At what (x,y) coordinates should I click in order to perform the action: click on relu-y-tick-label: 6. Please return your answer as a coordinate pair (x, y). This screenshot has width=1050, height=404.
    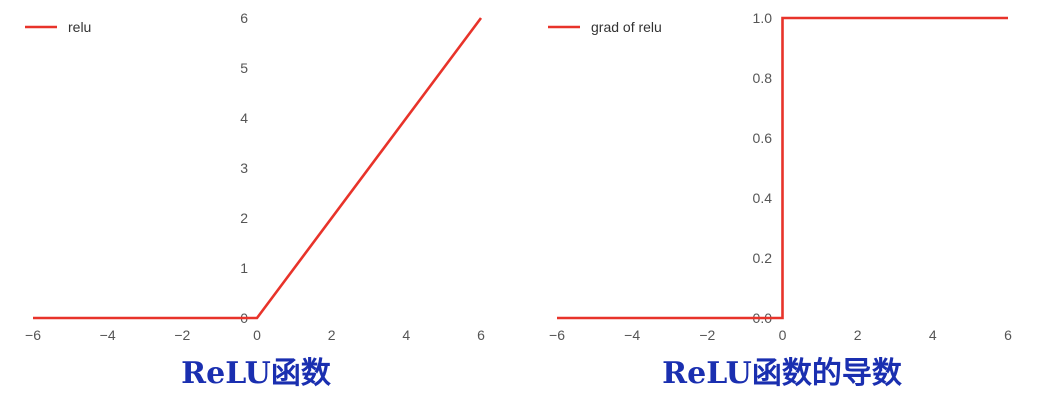
    Looking at the image, I should click on (244, 18).